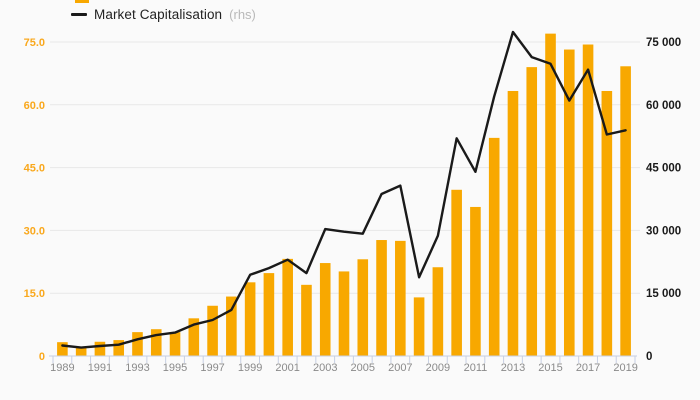  Describe the element at coordinates (100, 348) in the screenshot. I see `bar-1991` at that location.